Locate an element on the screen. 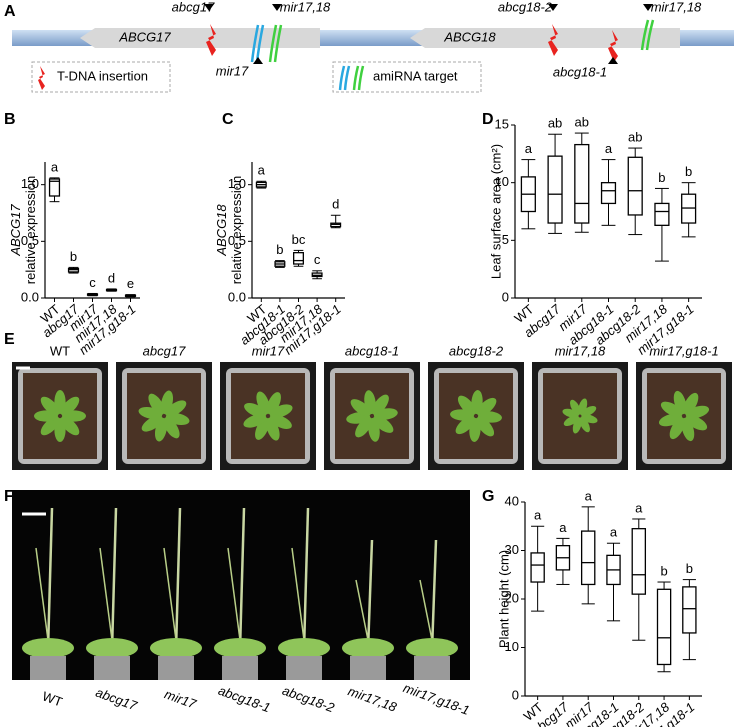 The width and height of the screenshot is (750, 727). panel-label: F is located at coordinates (9, 496).